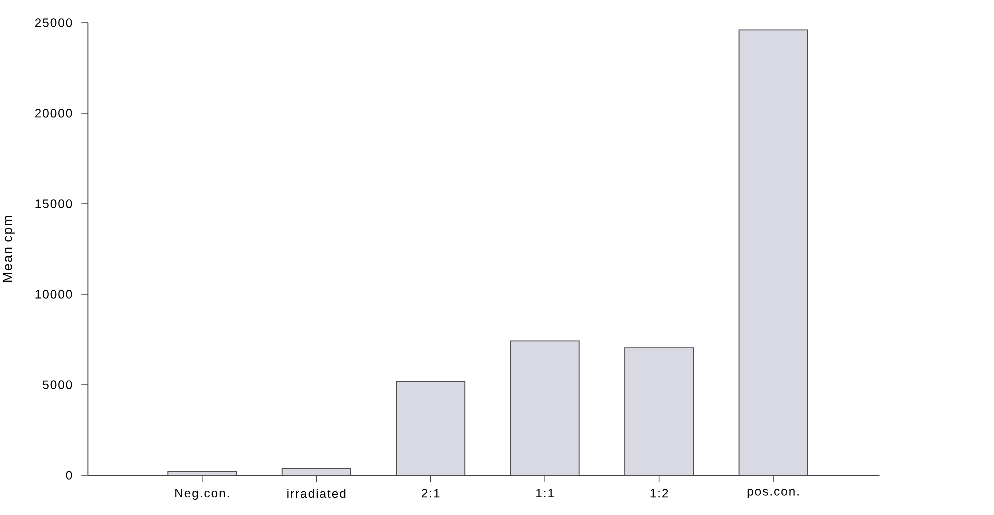  What do you see at coordinates (545, 493) in the screenshot?
I see `x-tick-label: 1:1` at bounding box center [545, 493].